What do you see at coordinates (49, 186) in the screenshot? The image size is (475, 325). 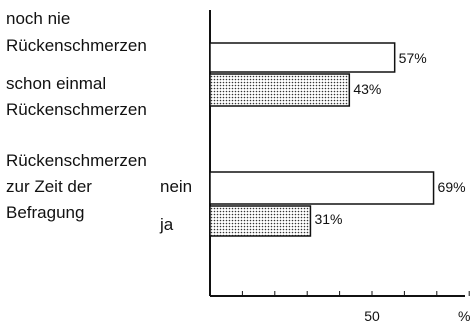 I see `group-2-label-line-2: zur Zeit der` at bounding box center [49, 186].